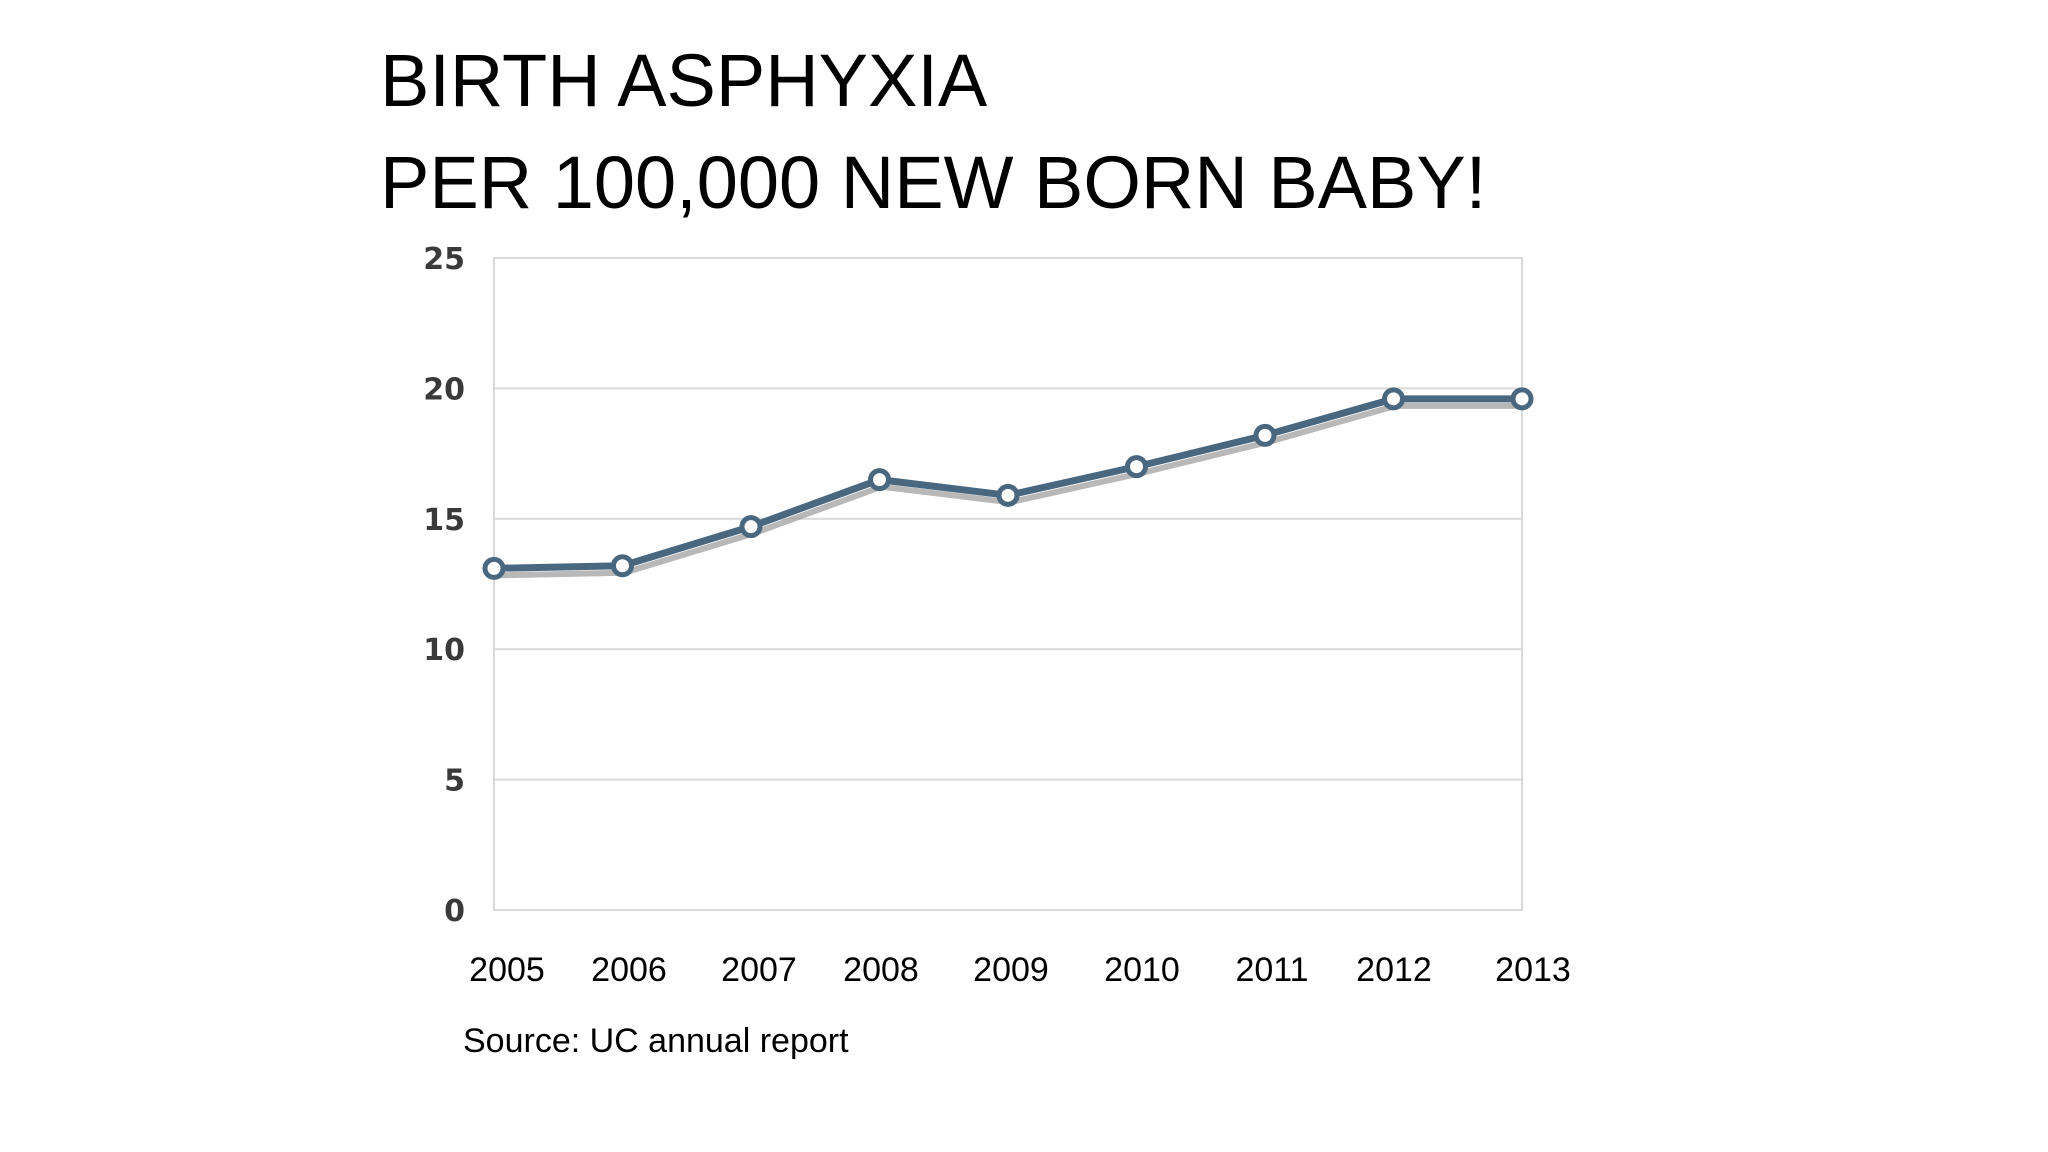  Describe the element at coordinates (444, 389) in the screenshot. I see `y-tick-label: 20` at that location.